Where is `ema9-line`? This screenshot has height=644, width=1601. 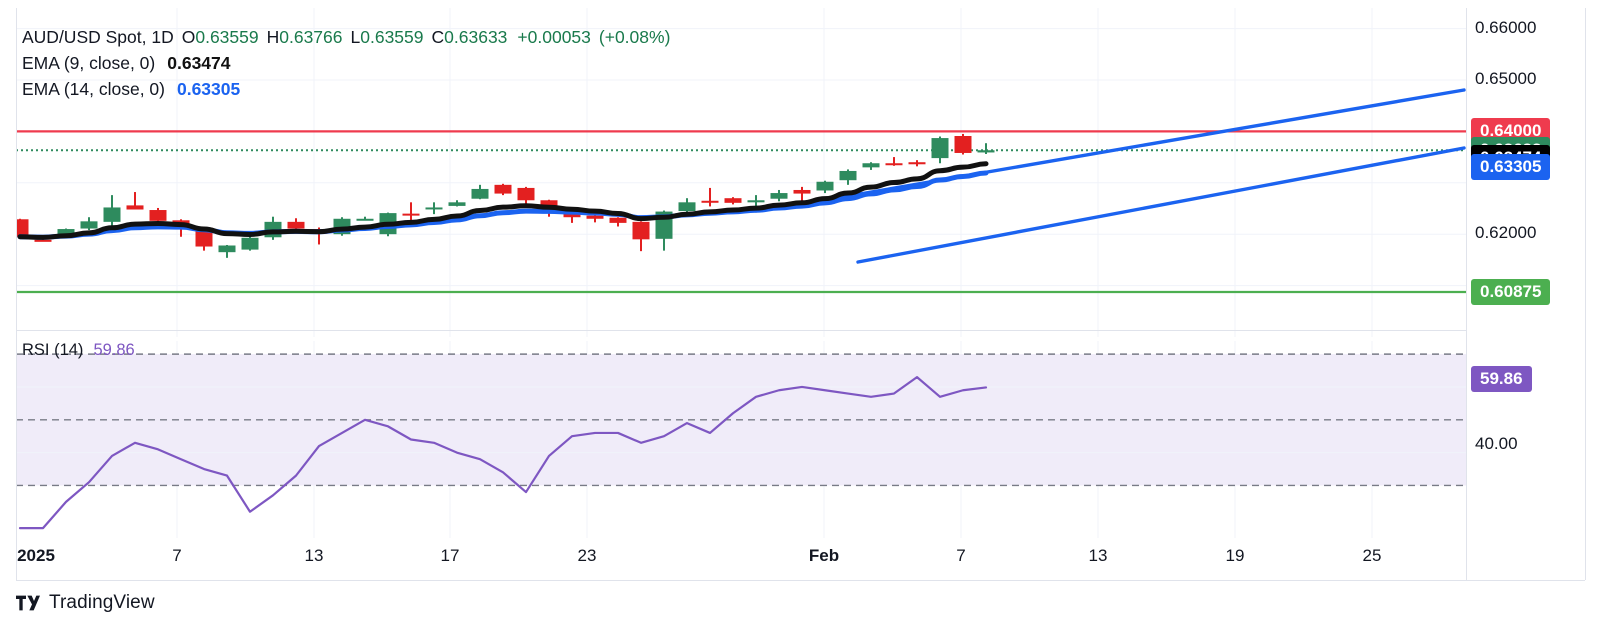
ema9-line is located at coordinates (503, 200).